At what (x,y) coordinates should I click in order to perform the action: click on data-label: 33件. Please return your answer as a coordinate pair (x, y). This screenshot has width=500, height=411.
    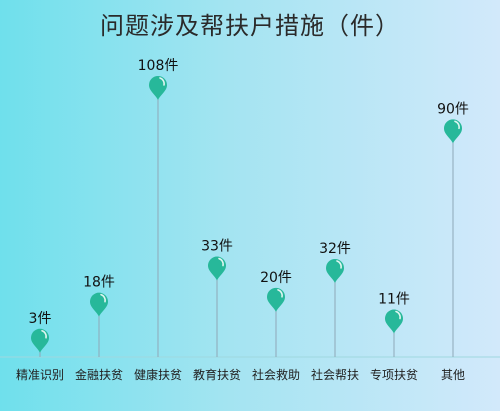
    Looking at the image, I should click on (217, 247).